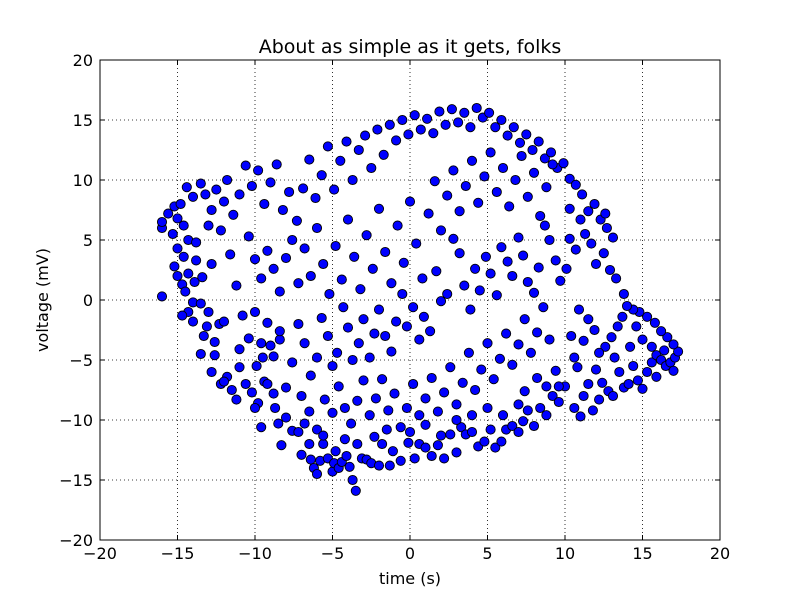  What do you see at coordinates (76, 480) in the screenshot?
I see `y-tick-label: −15` at bounding box center [76, 480].